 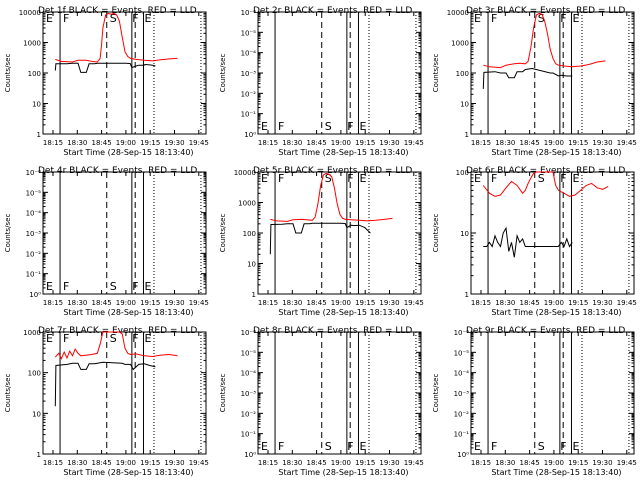 I want to click on chart-title: Det 1f BLACK = Events, RED = LLD, so click(x=117, y=11).